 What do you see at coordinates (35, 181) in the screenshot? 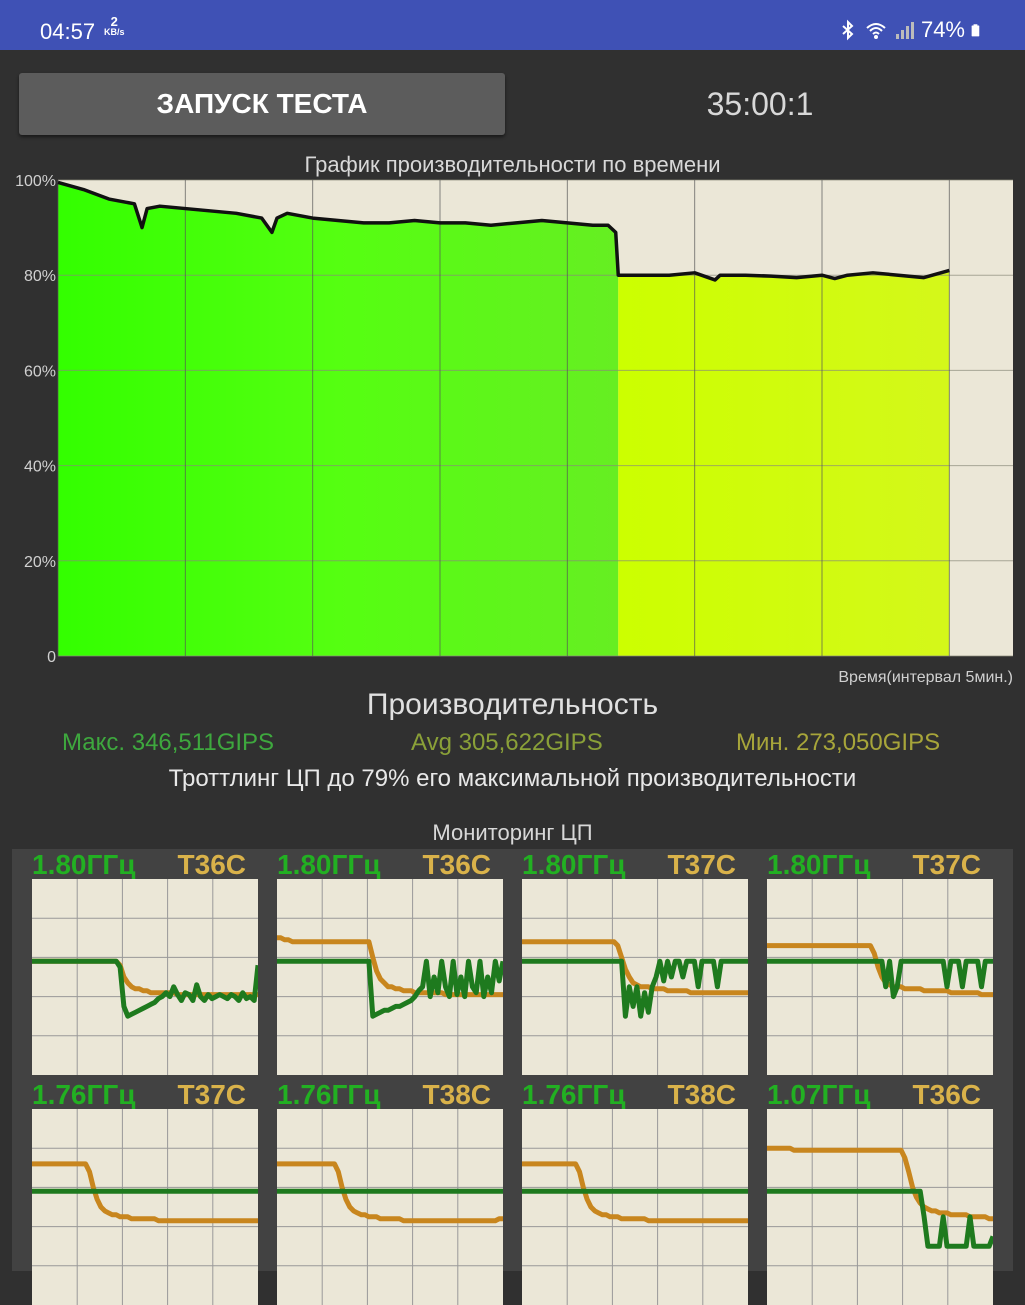
I see `y-tick-label: 100%` at bounding box center [35, 181].